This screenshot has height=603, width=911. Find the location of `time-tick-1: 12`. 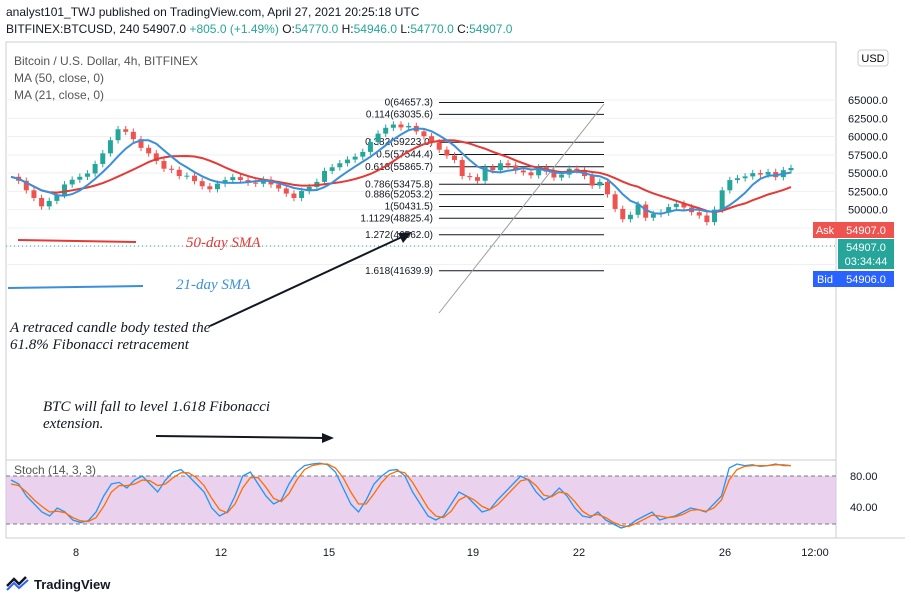

time-tick-1: 12 is located at coordinates (221, 553).